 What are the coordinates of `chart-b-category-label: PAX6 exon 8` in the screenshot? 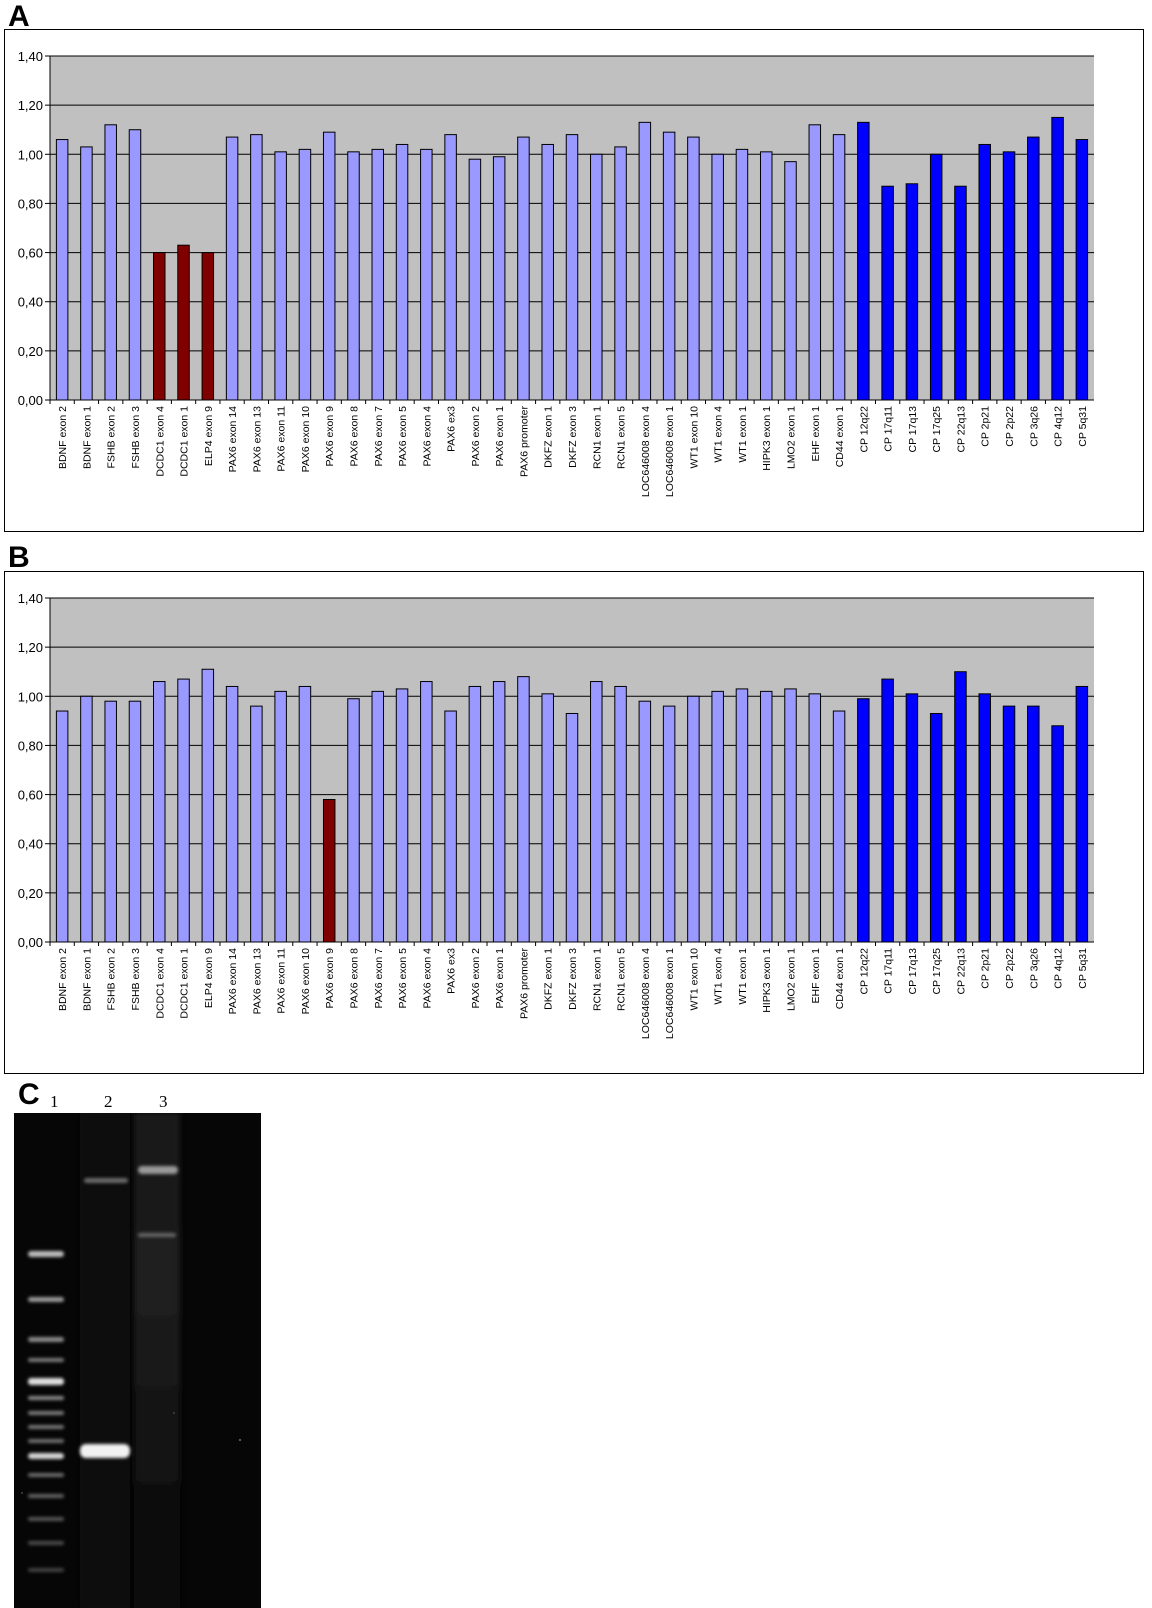 It's located at (354, 978).